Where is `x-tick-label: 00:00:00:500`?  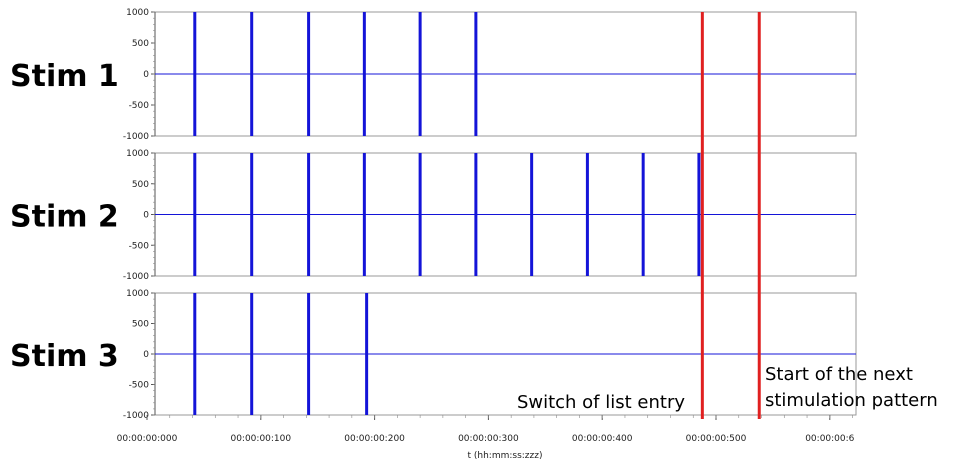
x-tick-label: 00:00:00:500 is located at coordinates (716, 439).